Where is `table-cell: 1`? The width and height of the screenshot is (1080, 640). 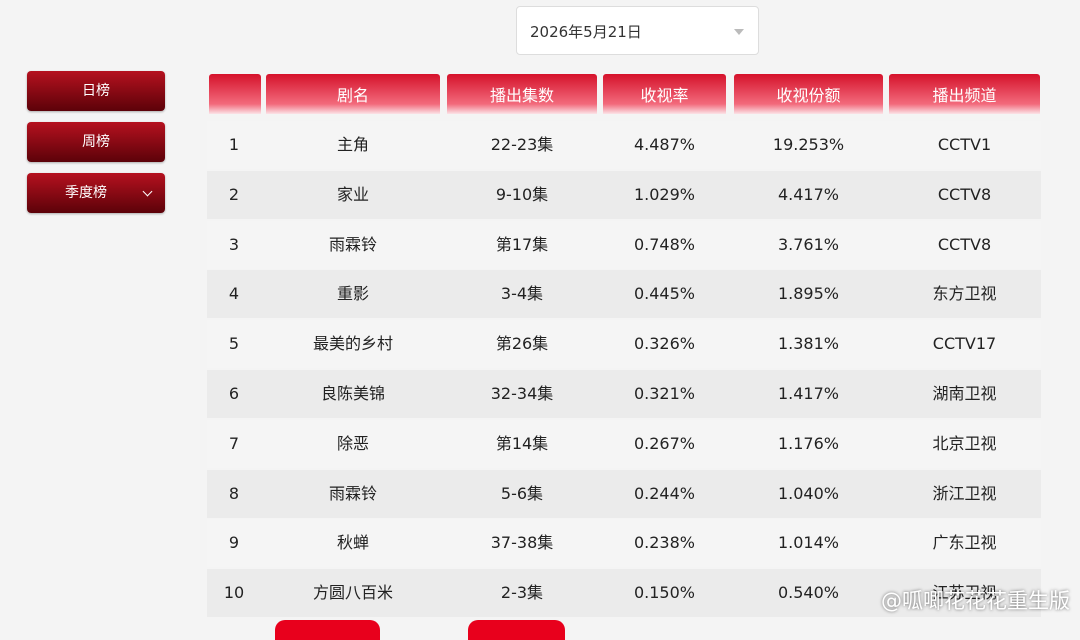
table-cell: 1 is located at coordinates (234, 144).